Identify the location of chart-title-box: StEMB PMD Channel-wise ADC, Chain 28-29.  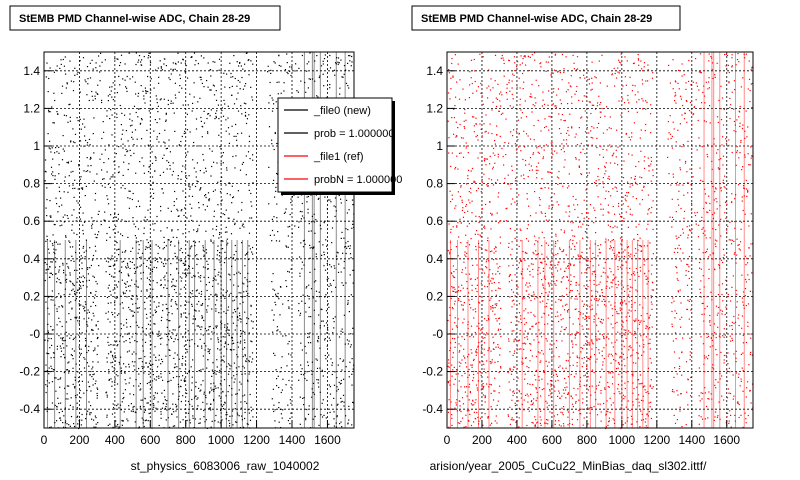
(145, 18).